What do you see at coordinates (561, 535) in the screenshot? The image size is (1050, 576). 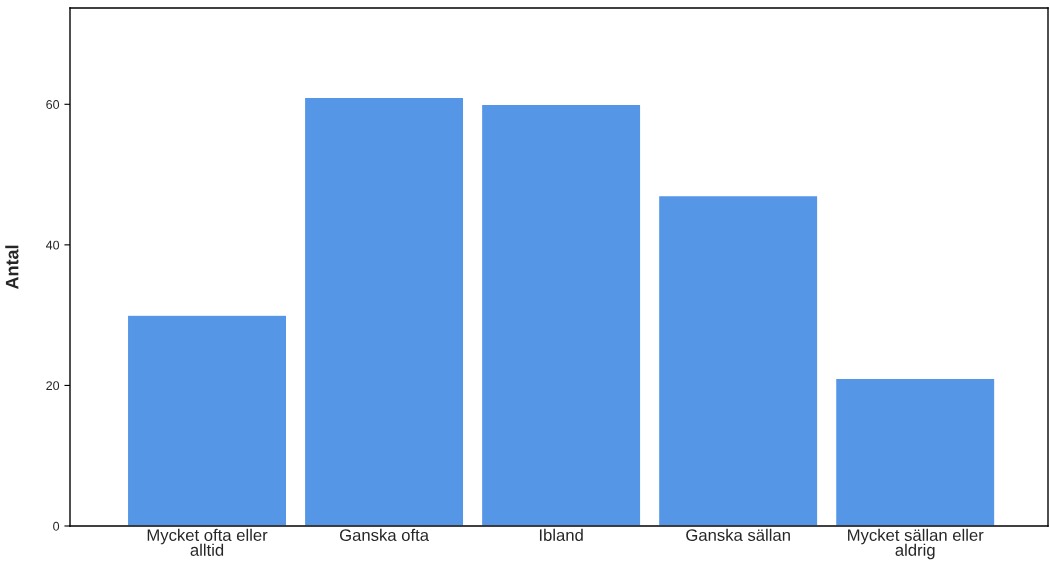 I see `x-tick-label: Ibland` at bounding box center [561, 535].